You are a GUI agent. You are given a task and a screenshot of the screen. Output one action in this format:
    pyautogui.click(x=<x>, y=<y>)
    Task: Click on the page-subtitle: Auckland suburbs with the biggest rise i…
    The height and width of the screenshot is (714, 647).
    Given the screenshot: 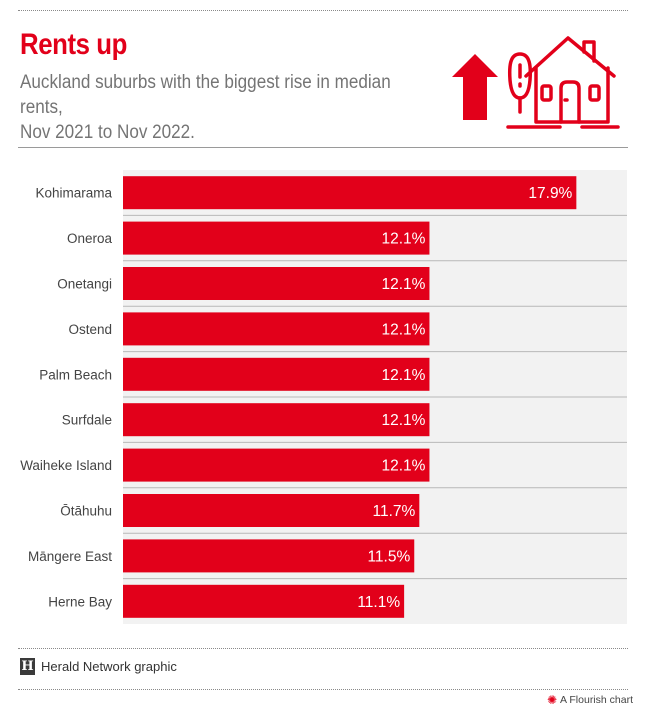 What is the action you would take?
    pyautogui.click(x=213, y=107)
    